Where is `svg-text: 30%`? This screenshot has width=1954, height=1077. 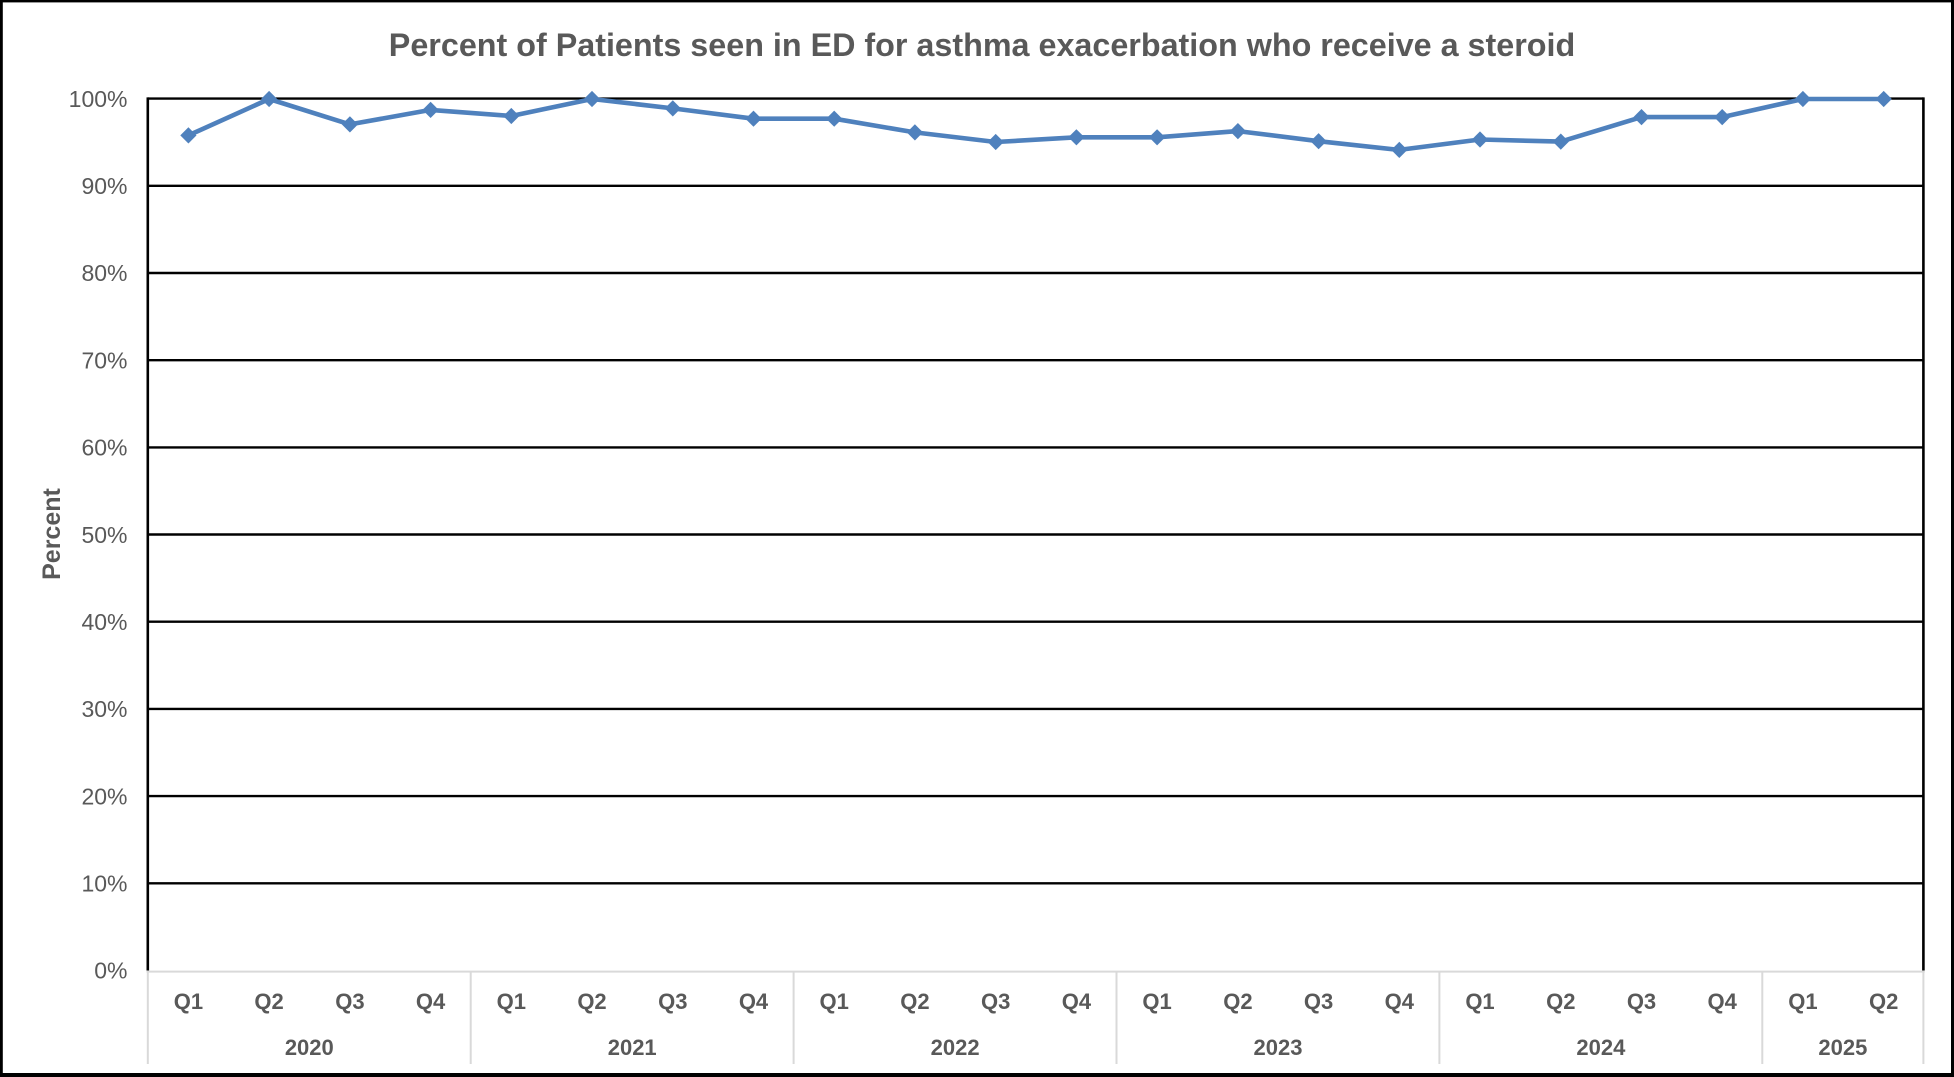 svg-text: 30% is located at coordinates (104, 709).